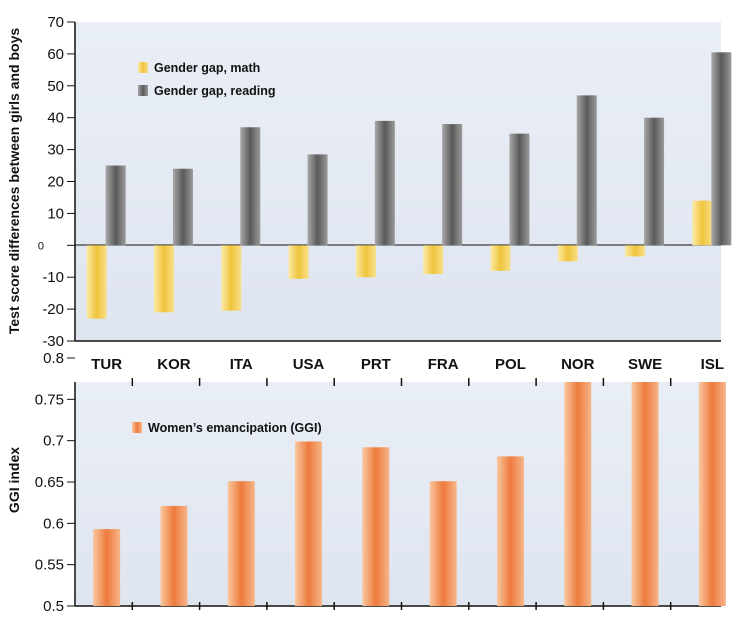  What do you see at coordinates (143, 90) in the screenshot?
I see `legend-swatch-reading` at bounding box center [143, 90].